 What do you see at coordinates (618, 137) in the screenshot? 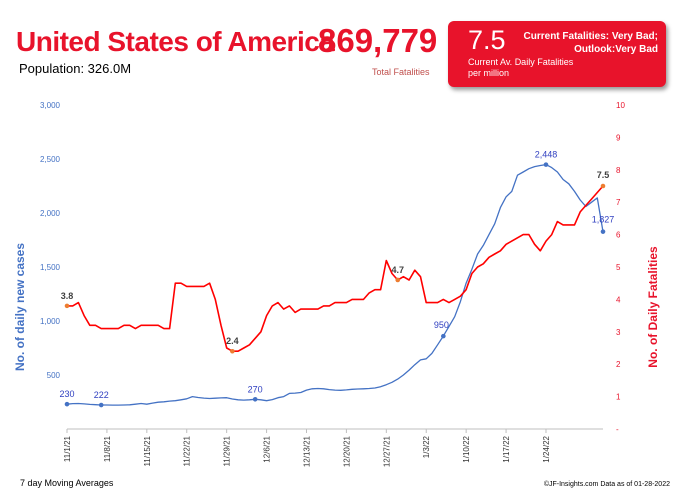
I see `y2-tick-label: 9` at bounding box center [618, 137].